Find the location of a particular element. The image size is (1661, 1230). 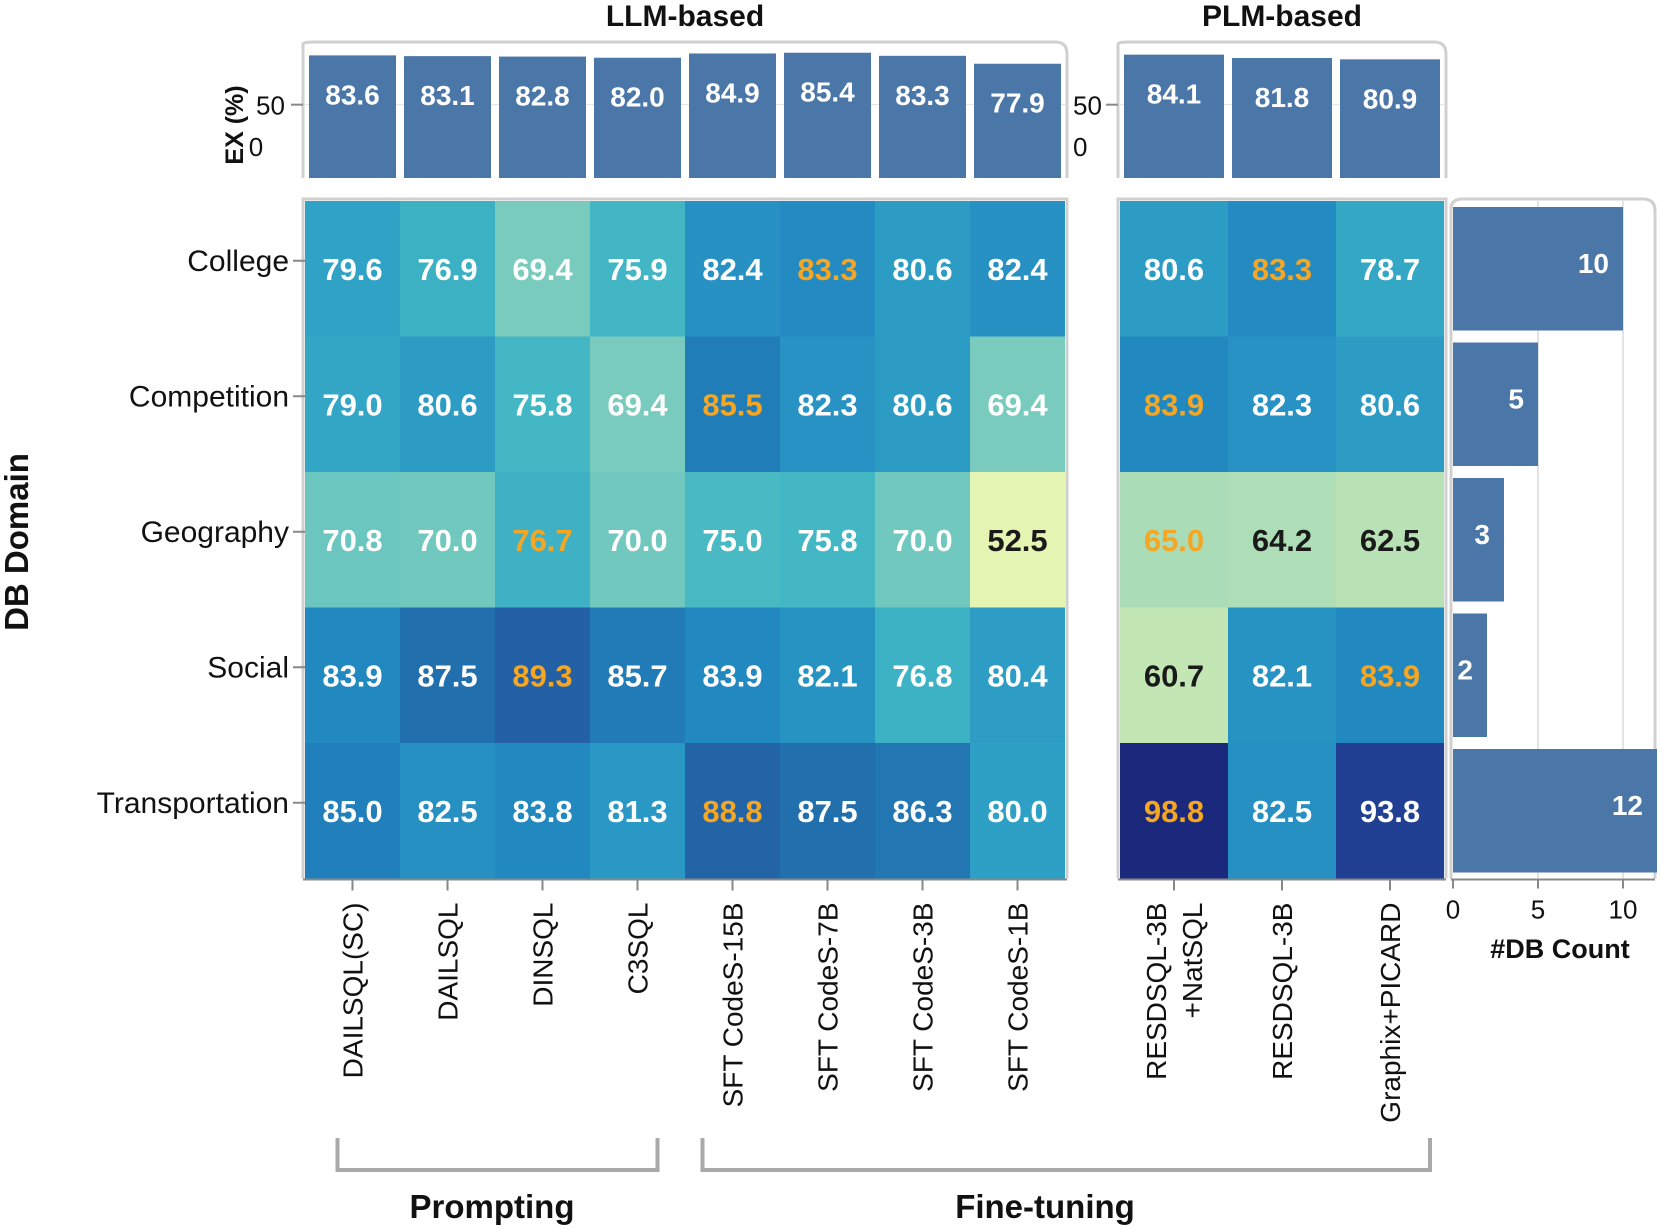

heatmap-value-label: 75.0 is located at coordinates (732, 540).